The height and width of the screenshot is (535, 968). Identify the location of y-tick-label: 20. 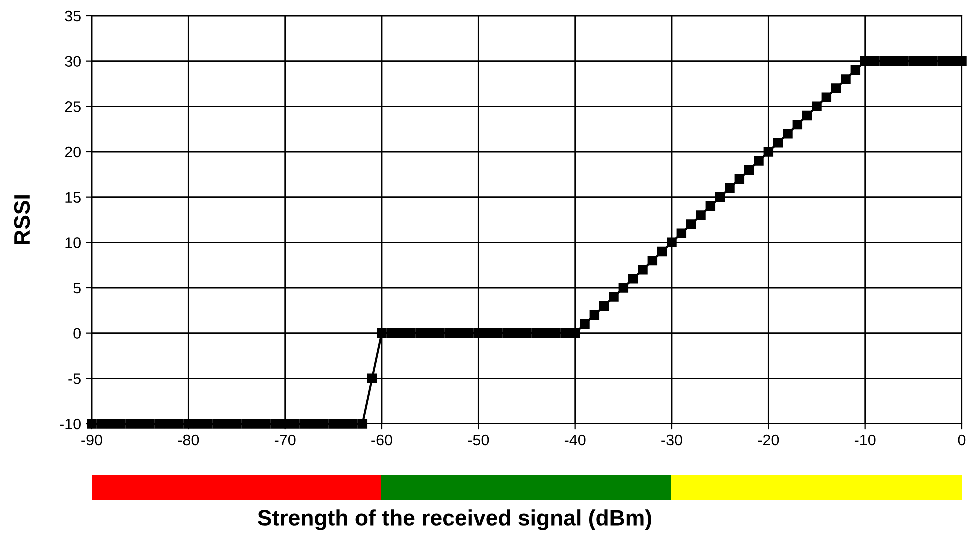
(73, 152).